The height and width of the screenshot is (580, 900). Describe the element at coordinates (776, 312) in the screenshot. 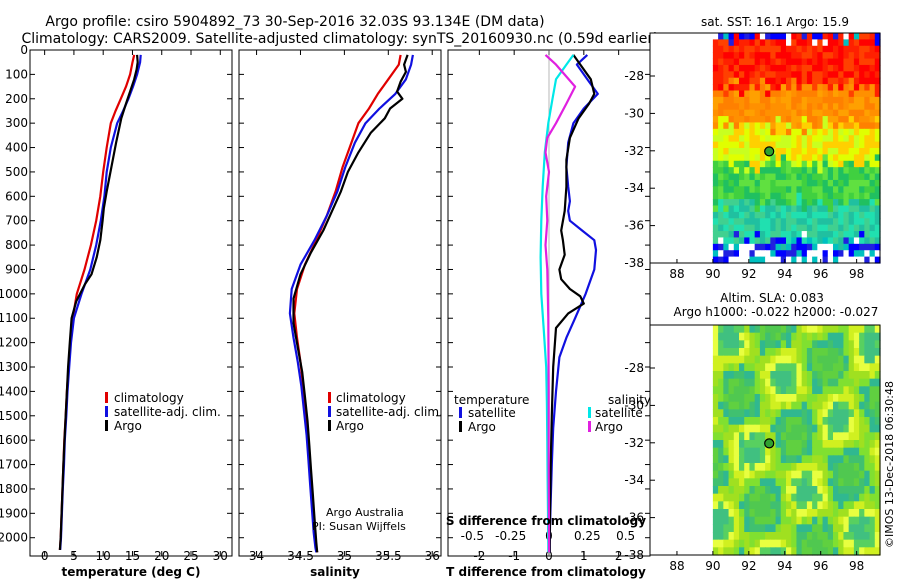

I see `sla-map-title-2: Argo h1000: -0.022 h2000: -0.027` at that location.